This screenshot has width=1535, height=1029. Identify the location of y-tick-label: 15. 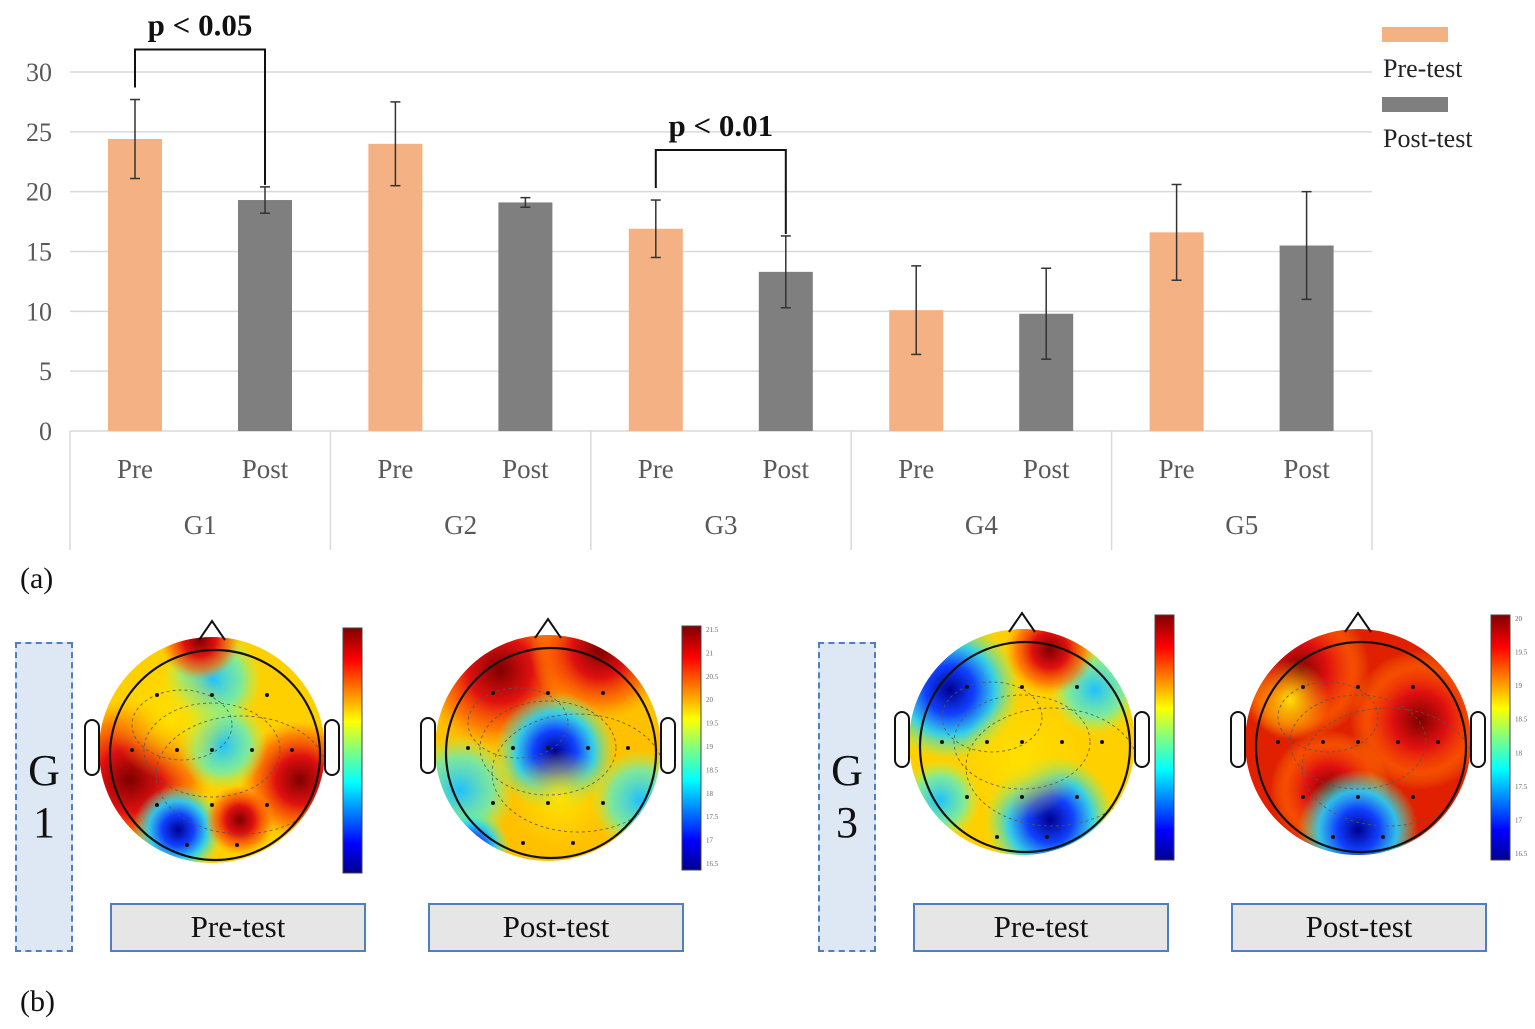
(39, 252).